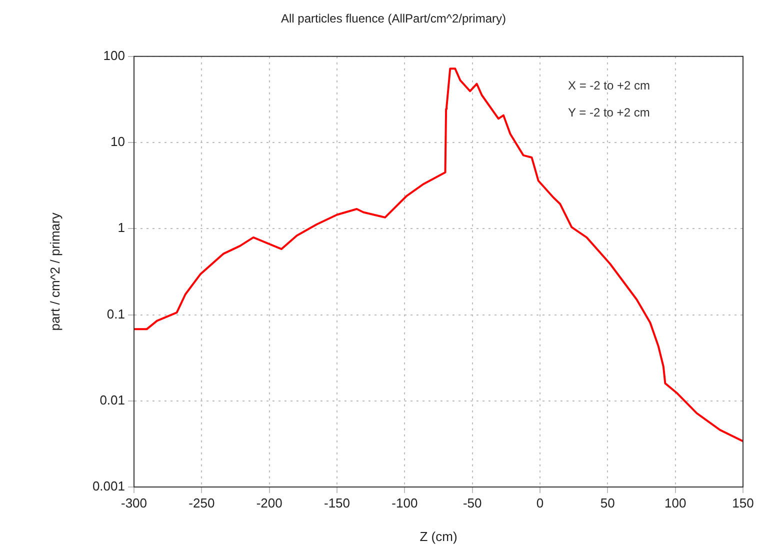  What do you see at coordinates (115, 314) in the screenshot?
I see `y-tick-label: 0.1` at bounding box center [115, 314].